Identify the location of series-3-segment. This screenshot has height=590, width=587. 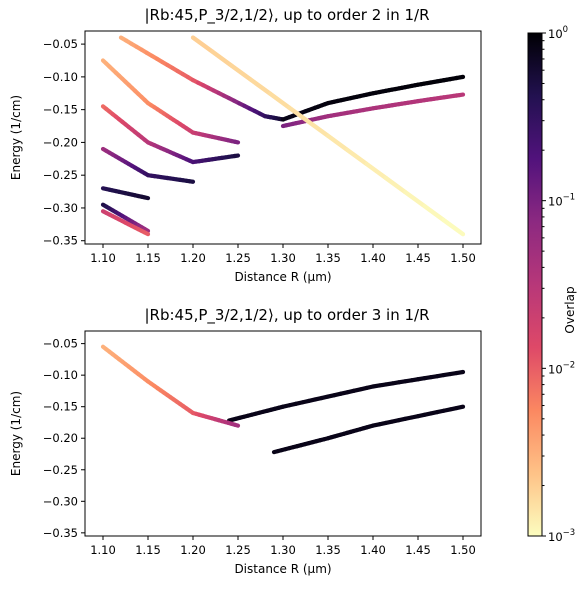
(236, 142).